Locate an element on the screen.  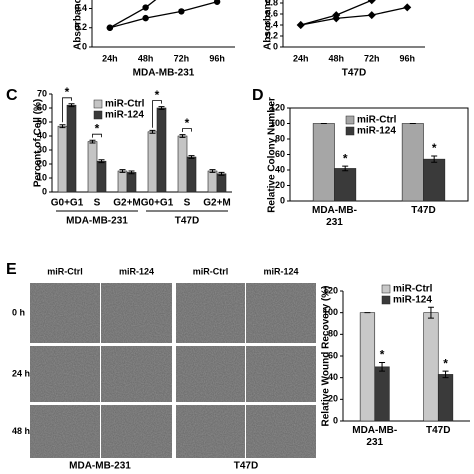
x-tick-label: G0+G1 is located at coordinates (157, 203).